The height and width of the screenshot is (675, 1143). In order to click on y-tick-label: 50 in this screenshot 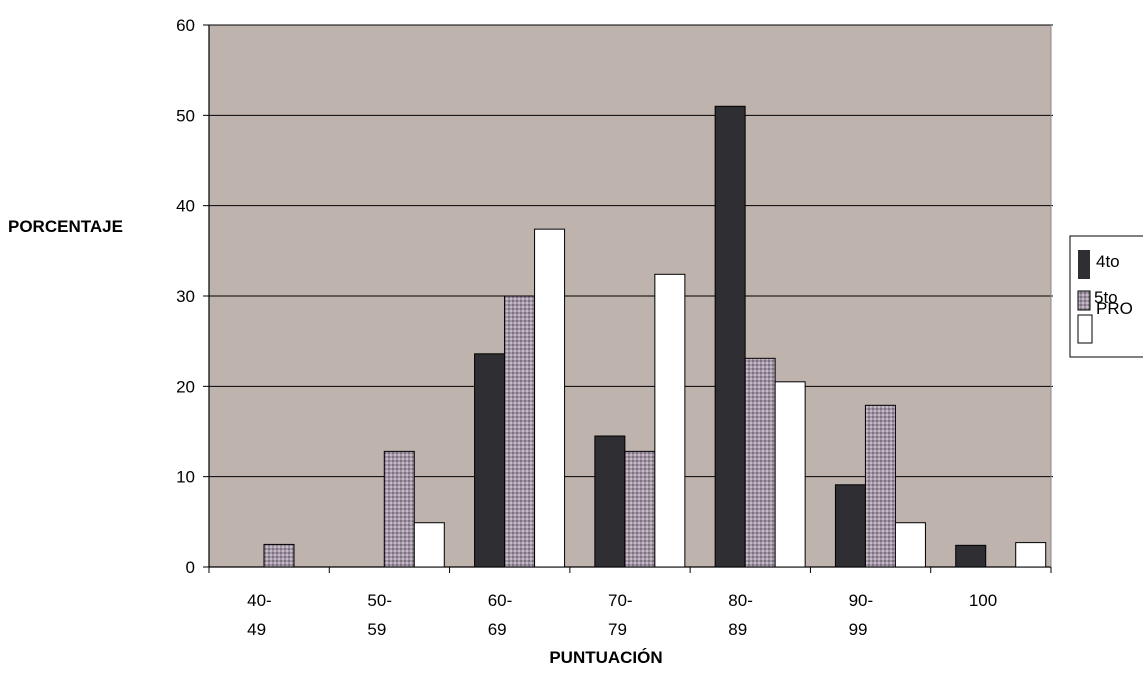, I will do `click(185, 115)`.